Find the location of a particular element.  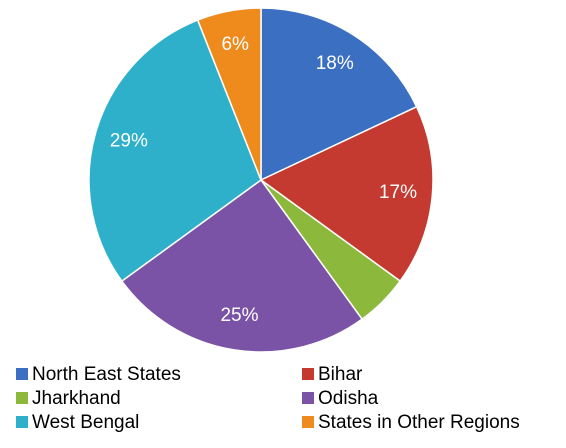

legend-label: States in Other Regions is located at coordinates (419, 422).